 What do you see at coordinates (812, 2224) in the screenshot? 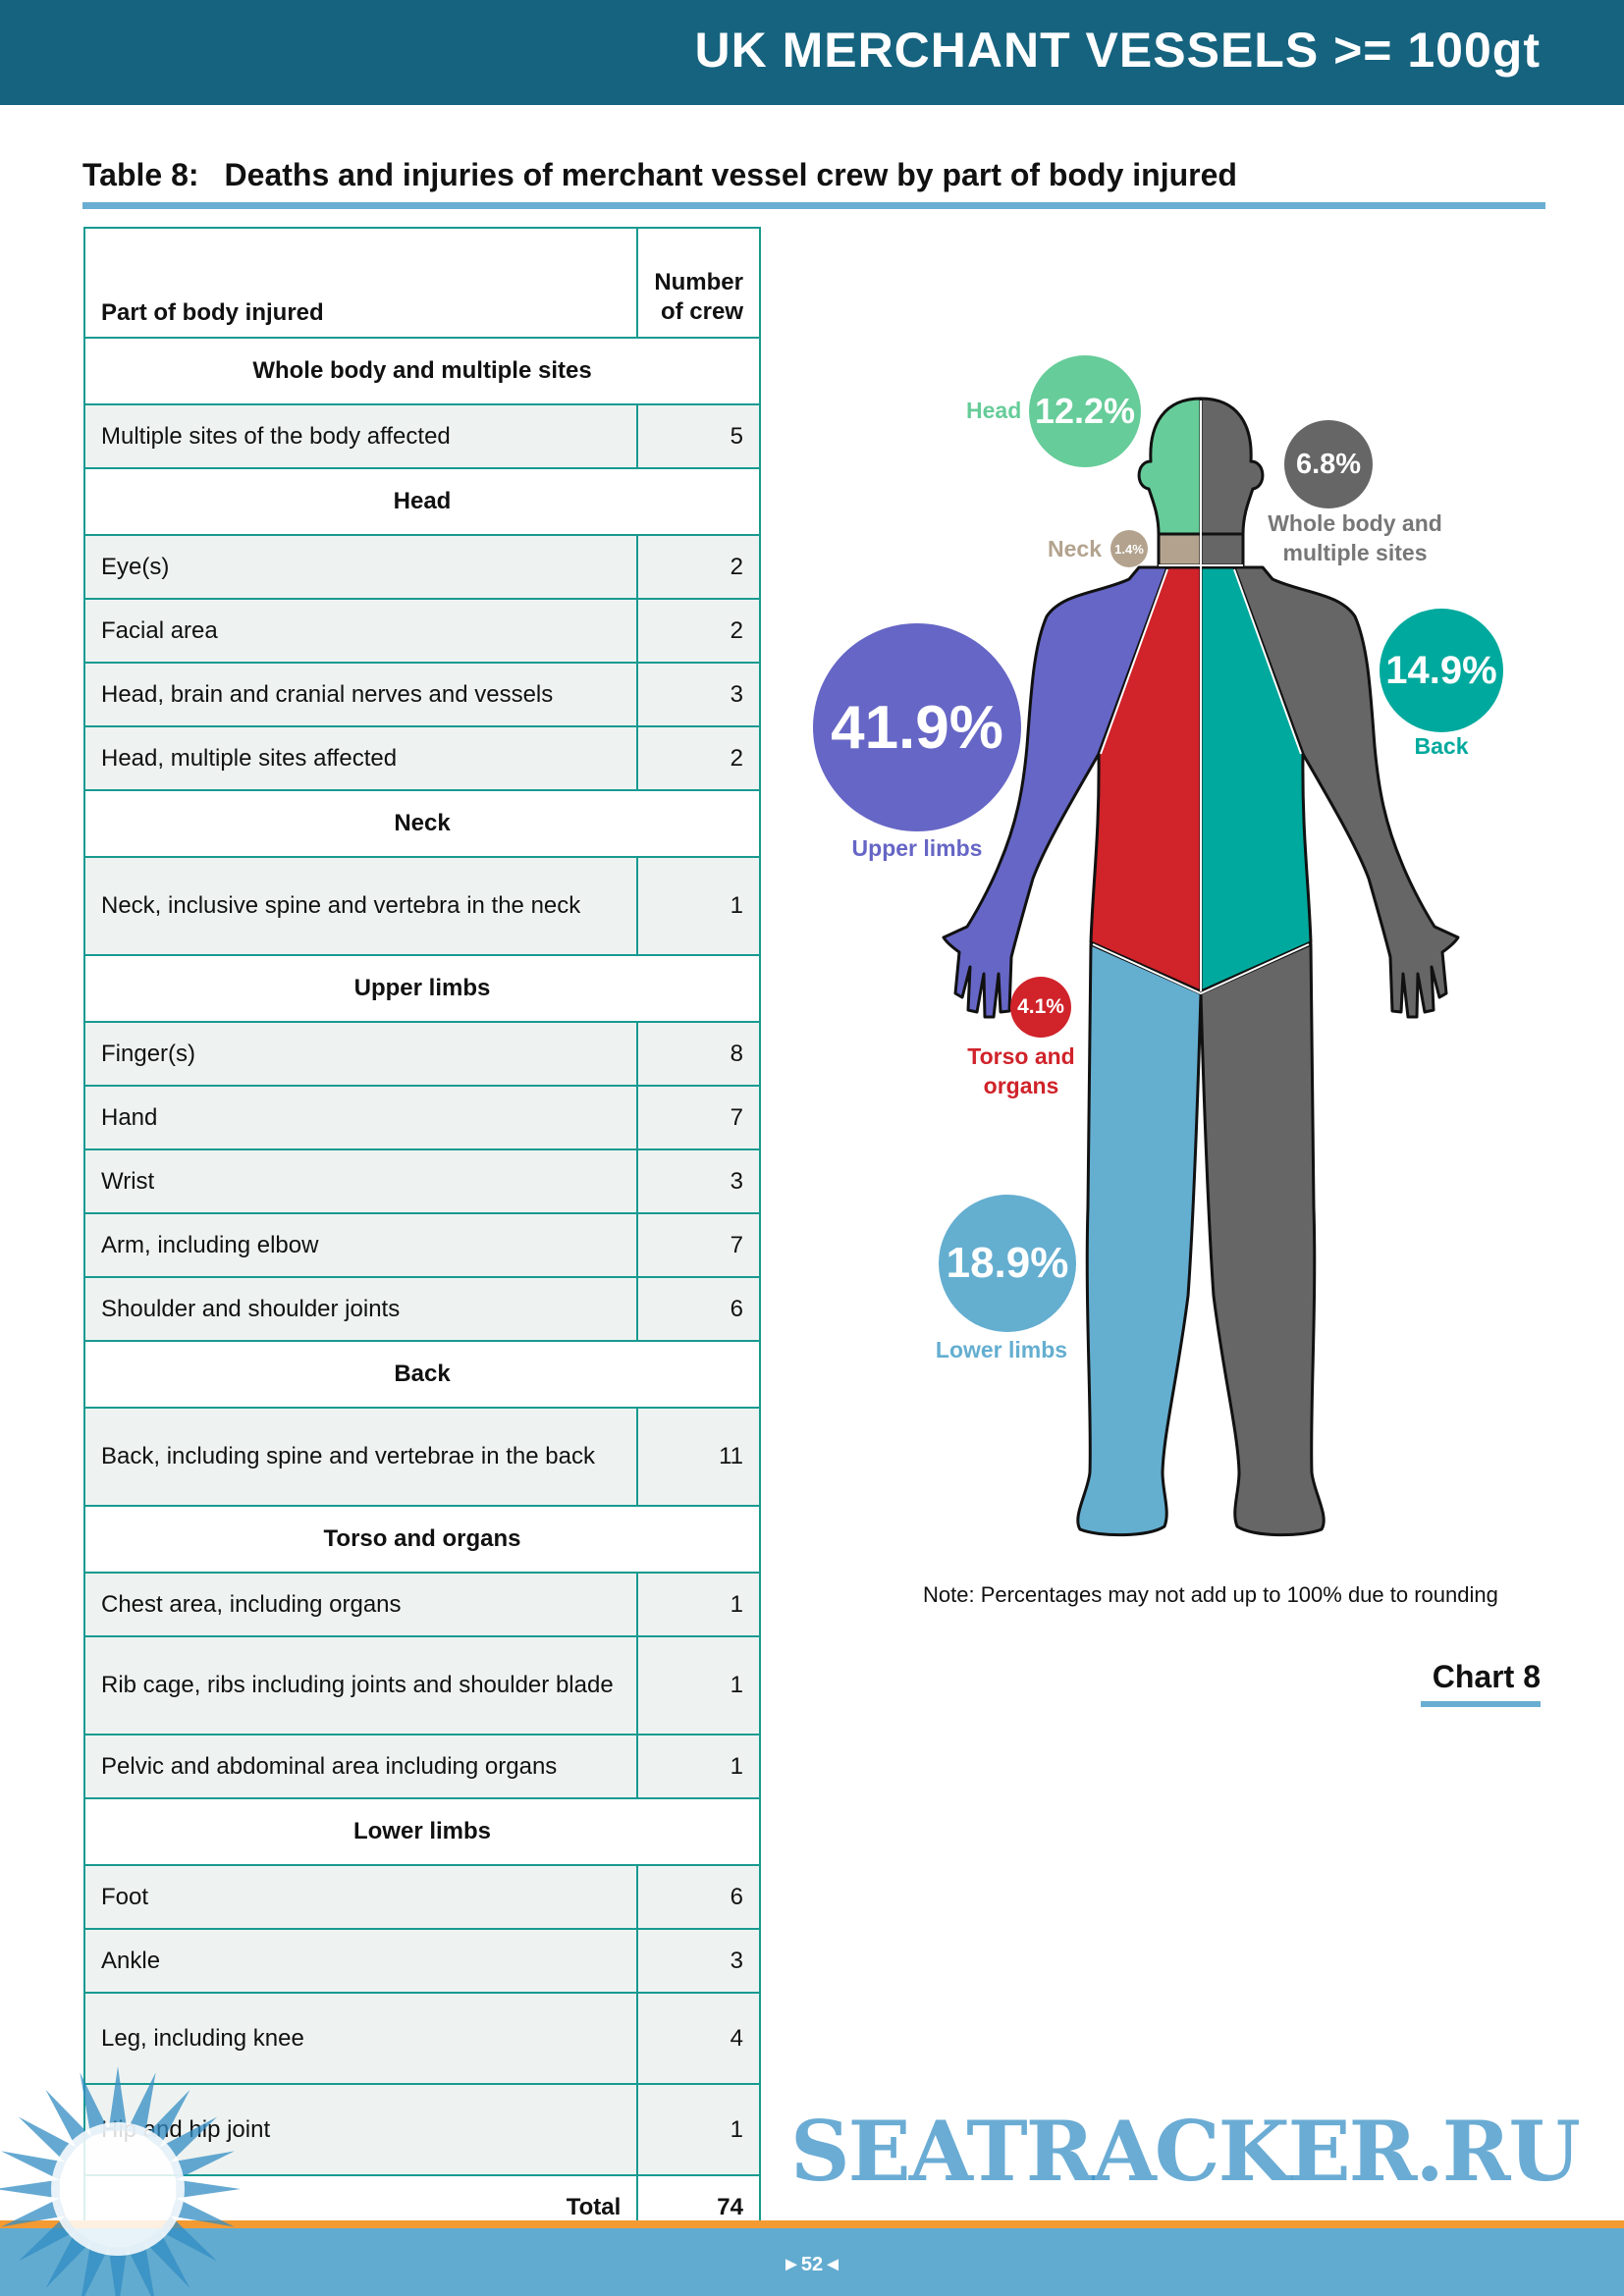
I see `footer-orange-line` at bounding box center [812, 2224].